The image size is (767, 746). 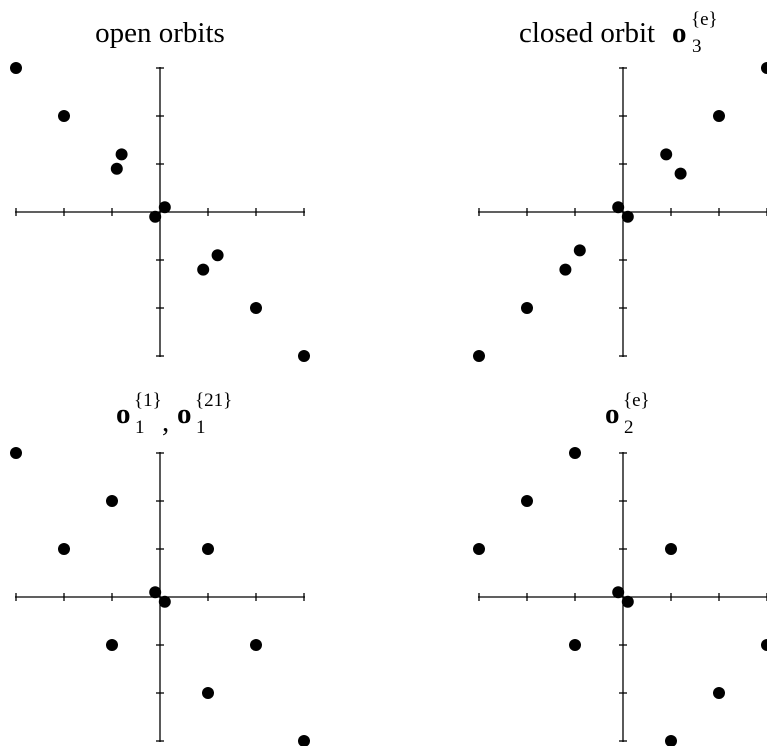 What do you see at coordinates (629, 427) in the screenshot?
I see `math-subscript: 2` at bounding box center [629, 427].